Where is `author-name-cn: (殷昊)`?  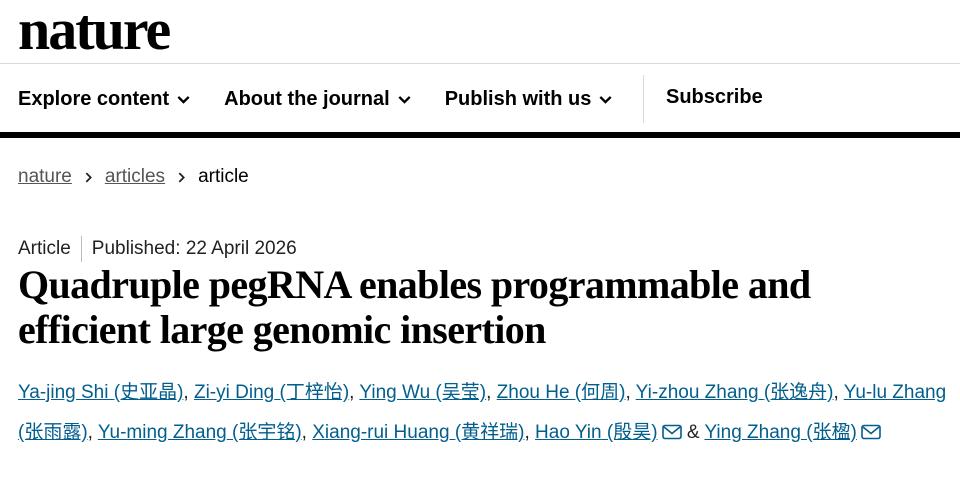 author-name-cn: (殷昊) is located at coordinates (632, 432).